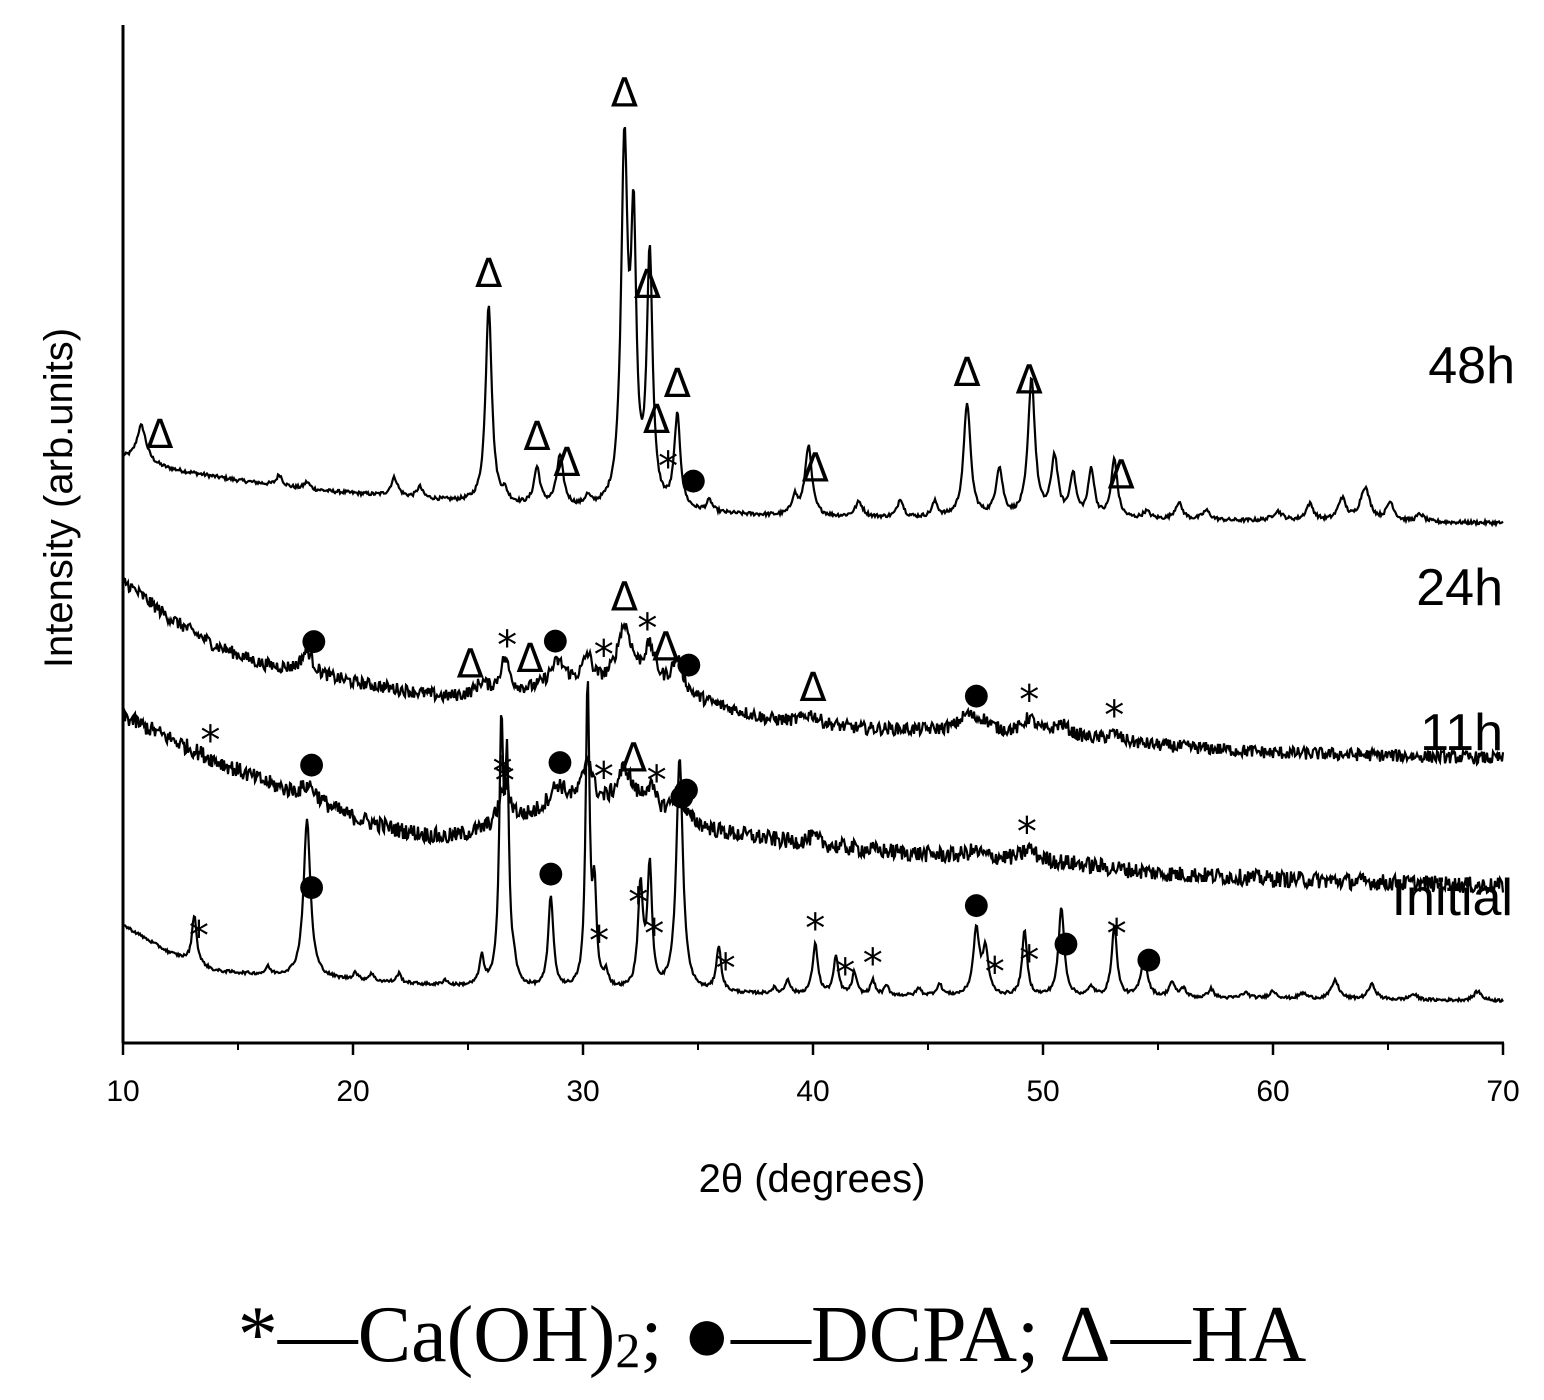 The image size is (1544, 1400). What do you see at coordinates (1085, 1335) in the screenshot?
I see `legend-symbol: Δ` at bounding box center [1085, 1335].